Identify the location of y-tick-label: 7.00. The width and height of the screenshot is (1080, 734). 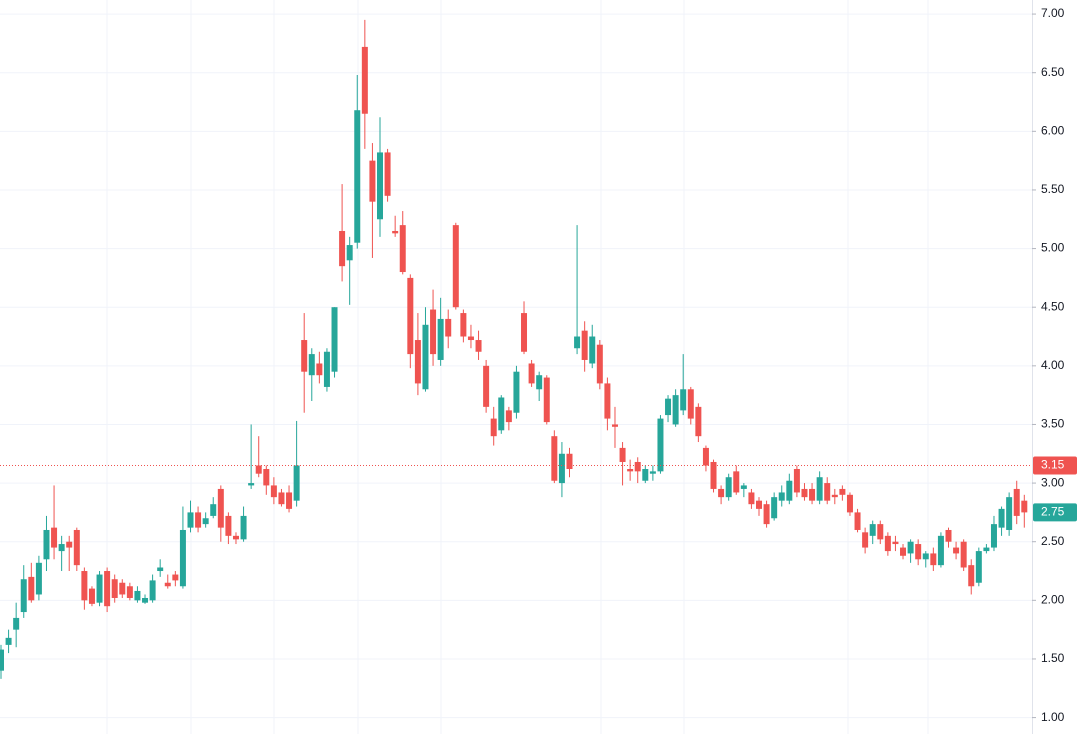
(1053, 13).